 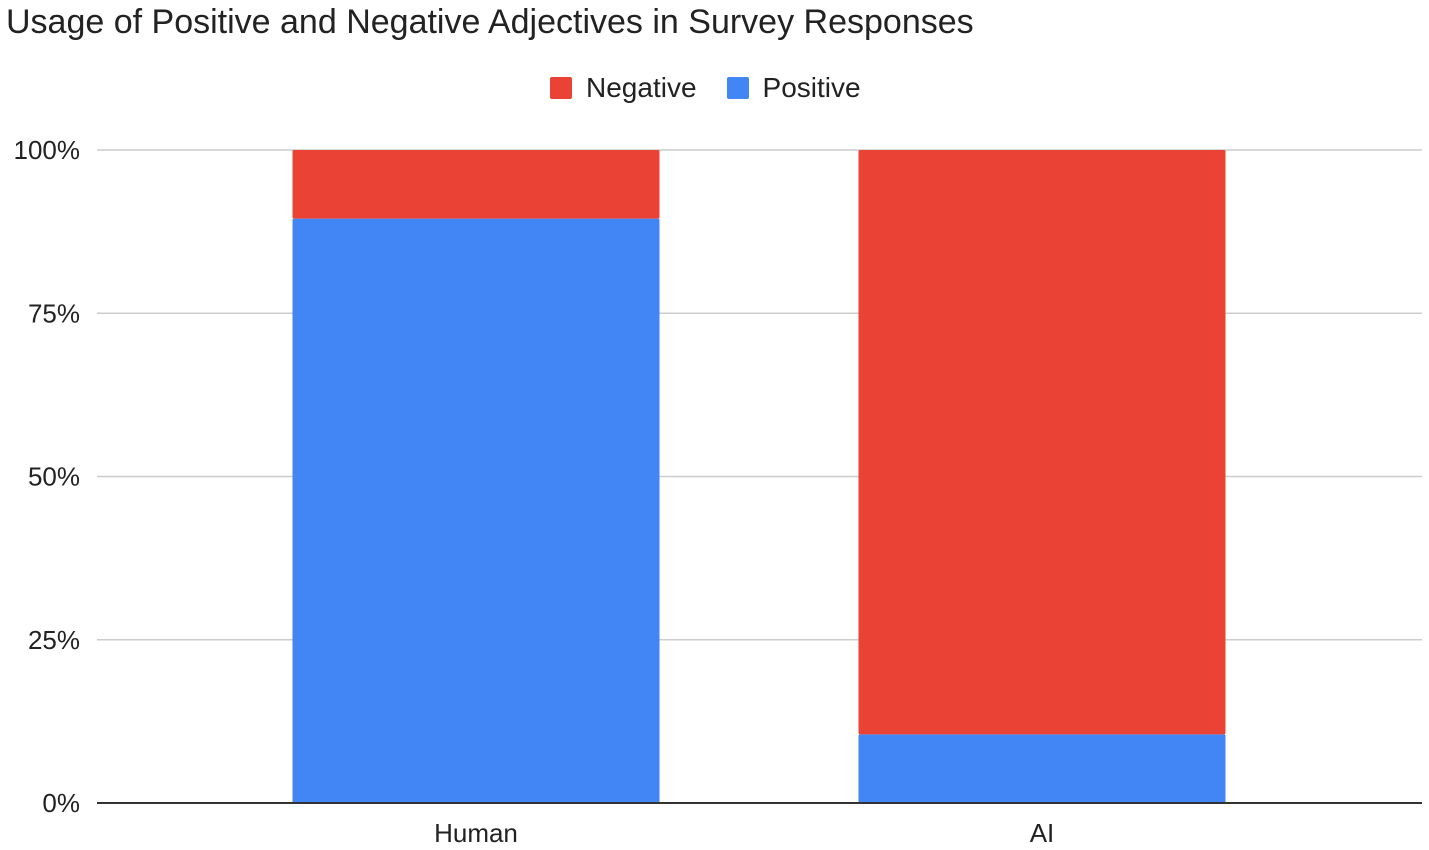 I want to click on legend-swatch-positive, so click(x=737, y=88).